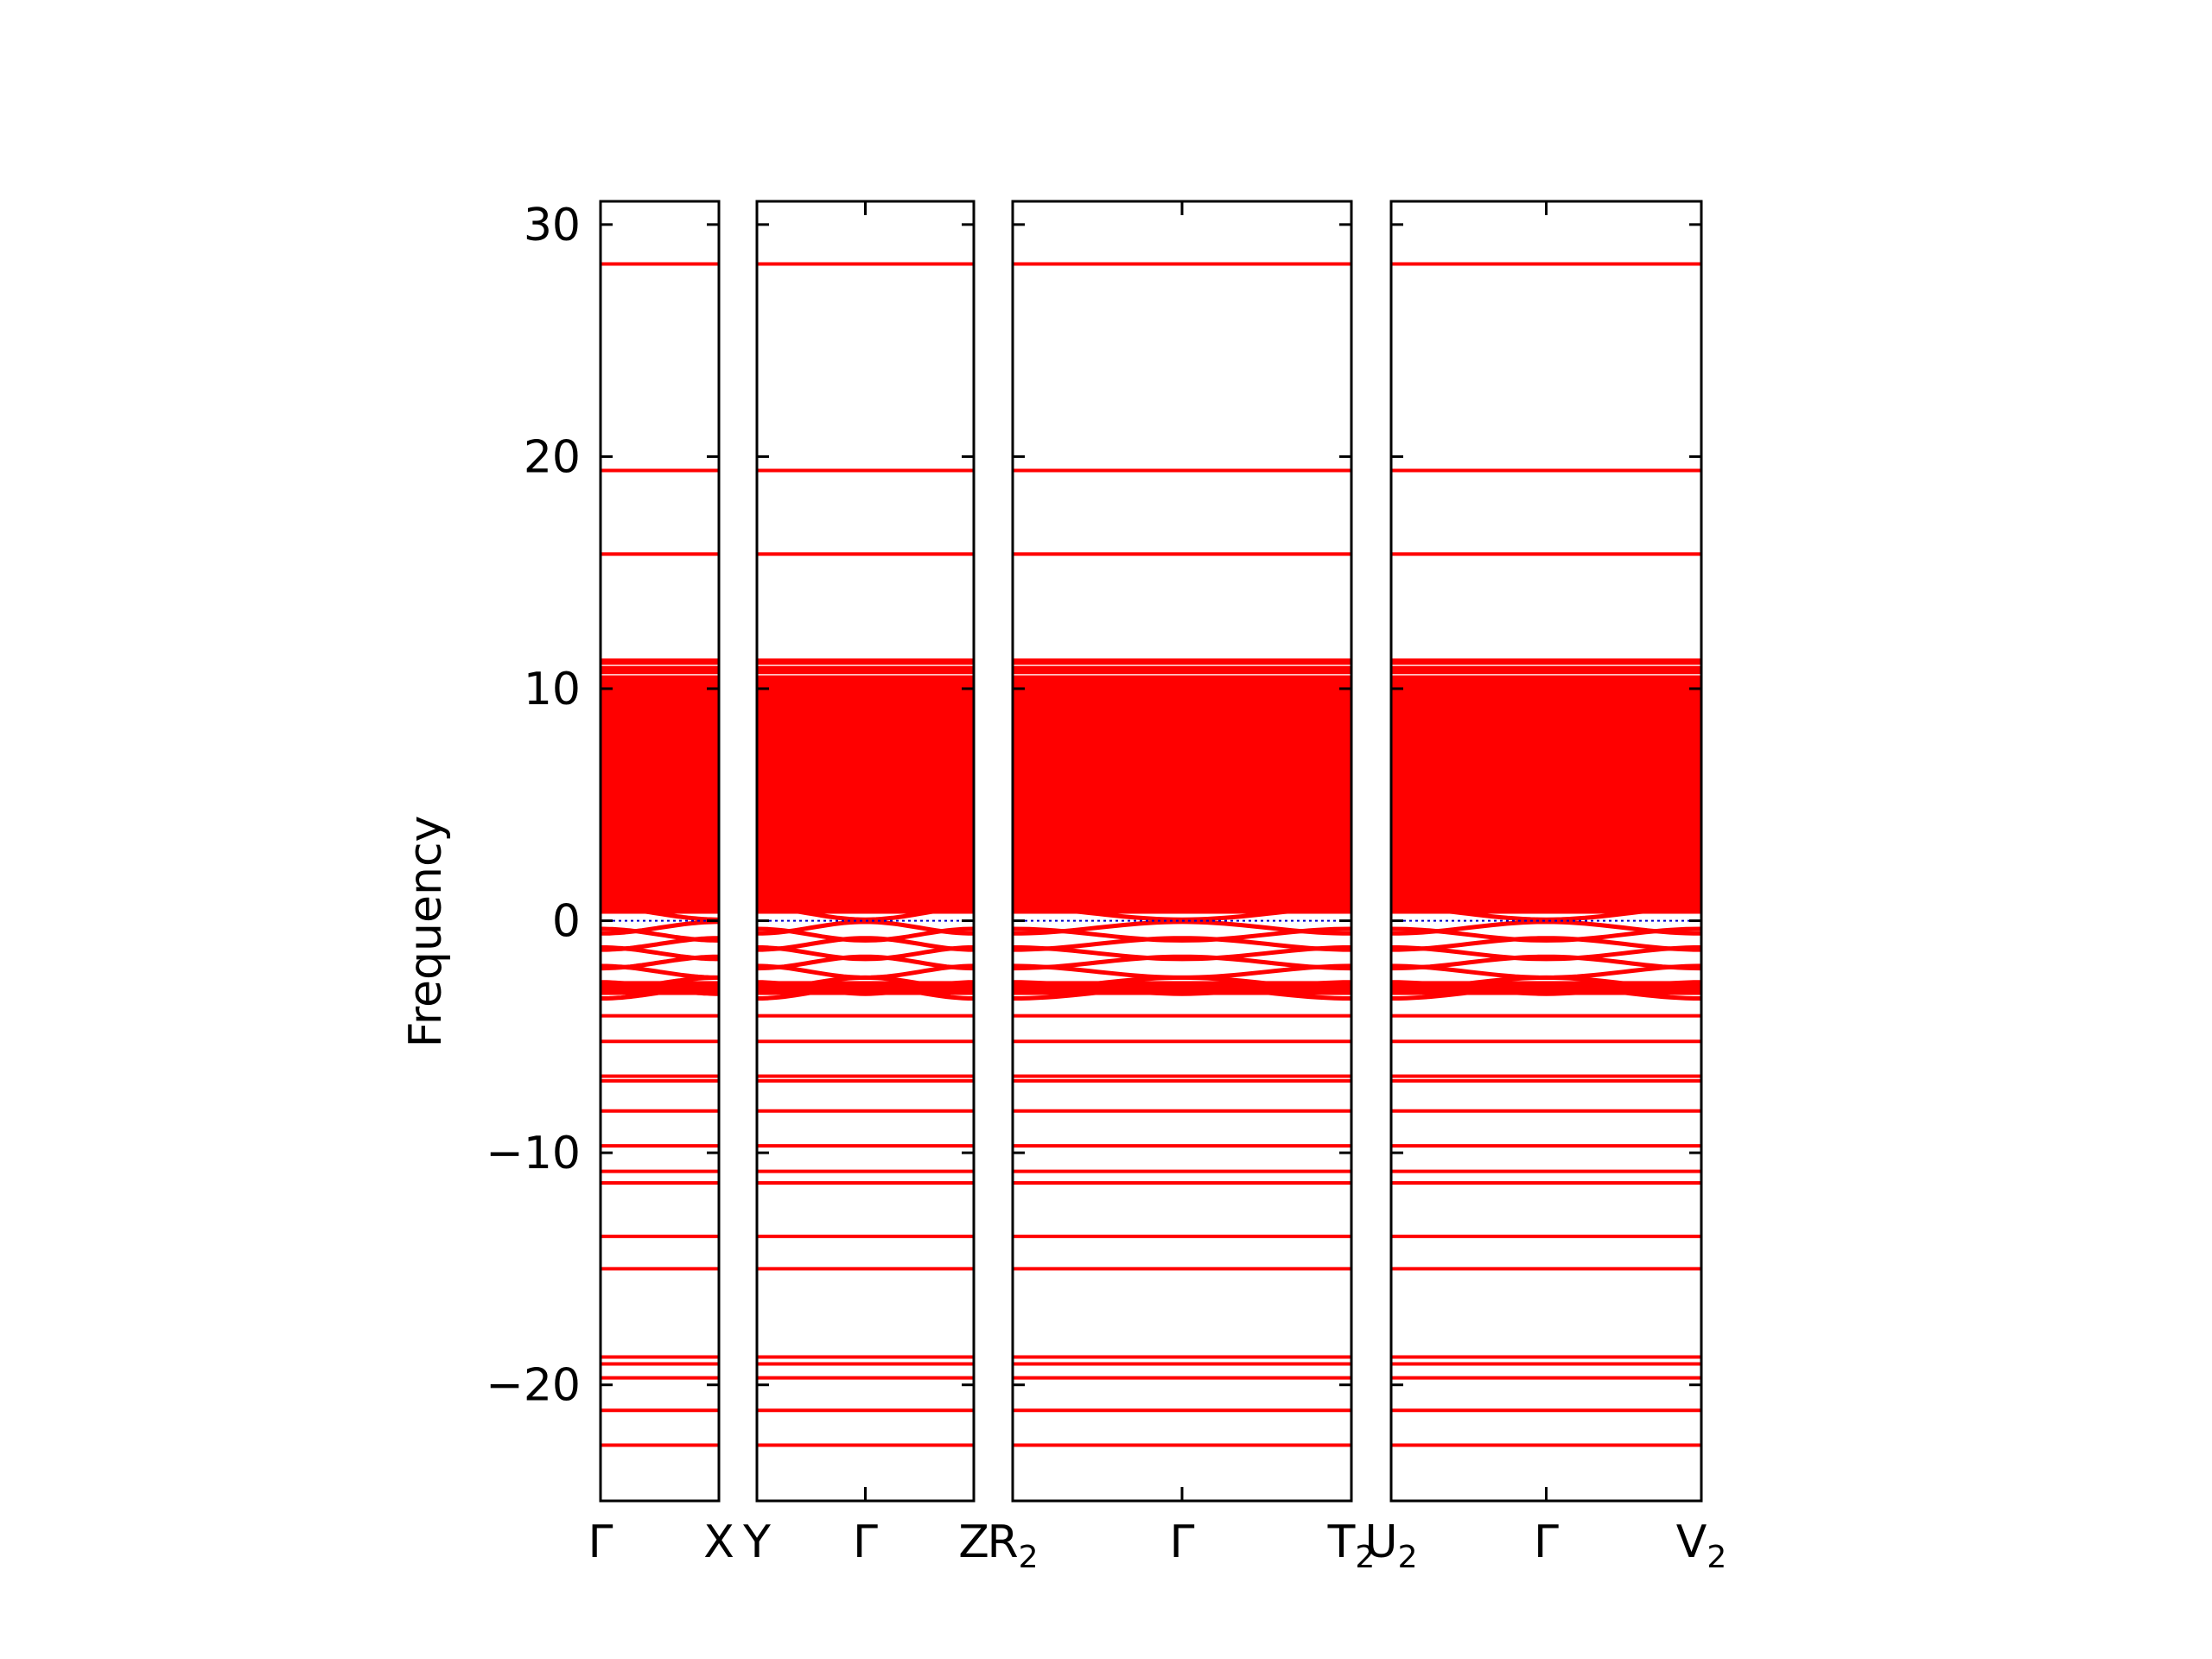 The width and height of the screenshot is (2212, 1659). What do you see at coordinates (552, 225) in the screenshot?
I see `y-tick-label: 30` at bounding box center [552, 225].